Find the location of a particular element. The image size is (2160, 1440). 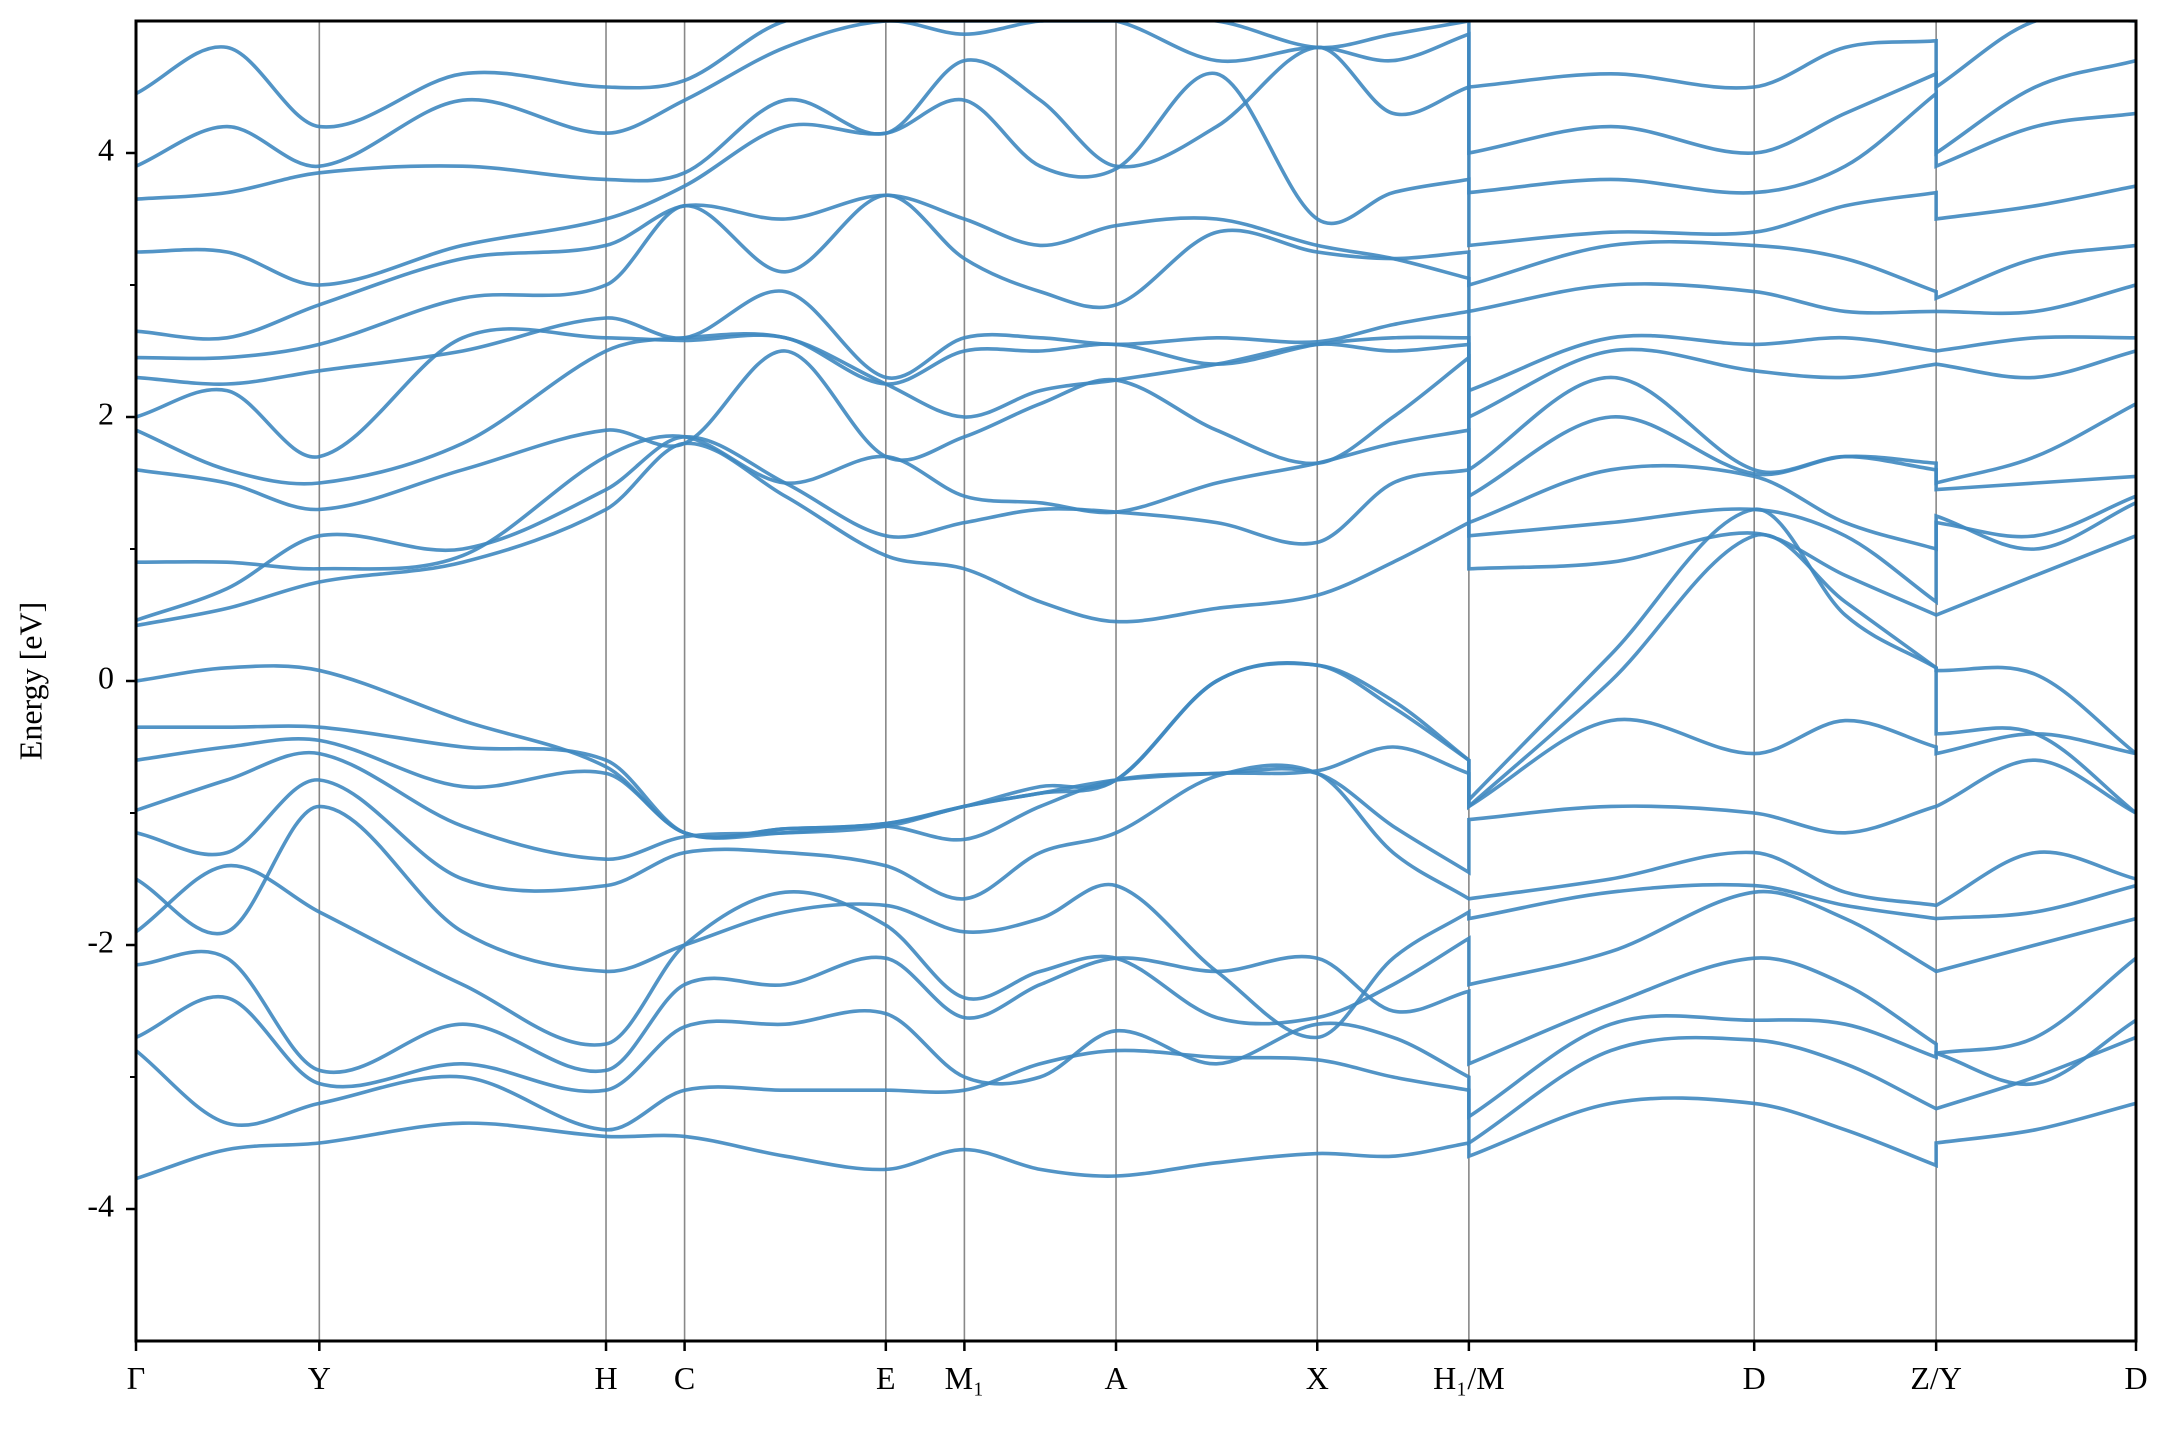

x-tick-label: H is located at coordinates (605, 1378).